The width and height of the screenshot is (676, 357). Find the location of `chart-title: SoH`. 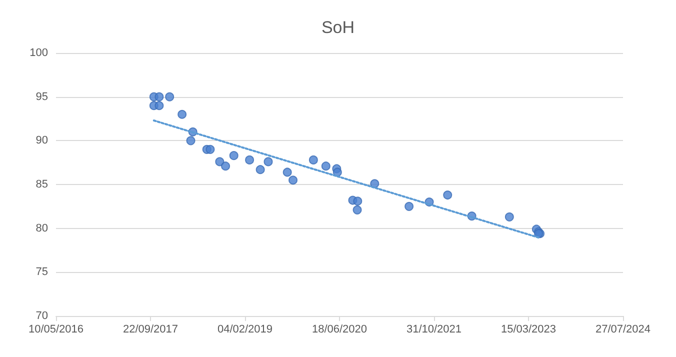

chart-title: SoH is located at coordinates (338, 27).